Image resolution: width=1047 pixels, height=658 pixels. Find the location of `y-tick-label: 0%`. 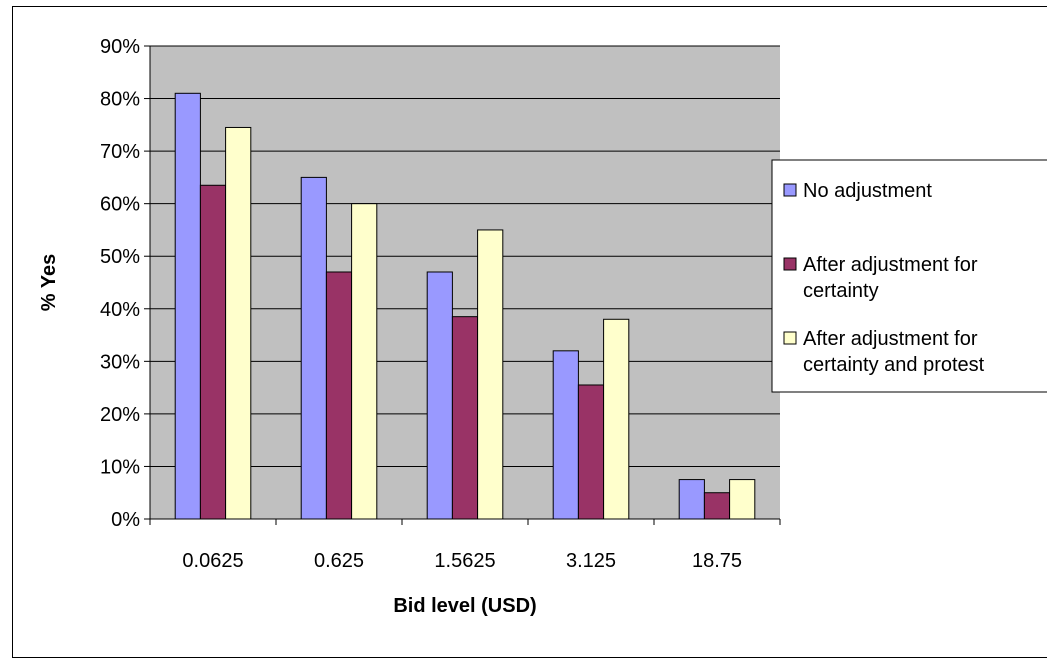

y-tick-label: 0% is located at coordinates (125, 520).